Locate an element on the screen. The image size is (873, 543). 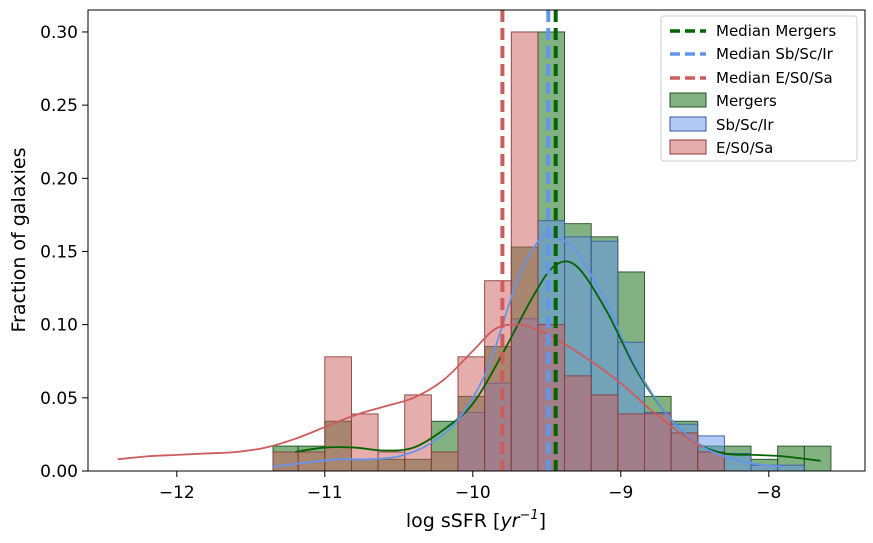
x-axis-label-prefix: log sSFR [ is located at coordinates (453, 521).